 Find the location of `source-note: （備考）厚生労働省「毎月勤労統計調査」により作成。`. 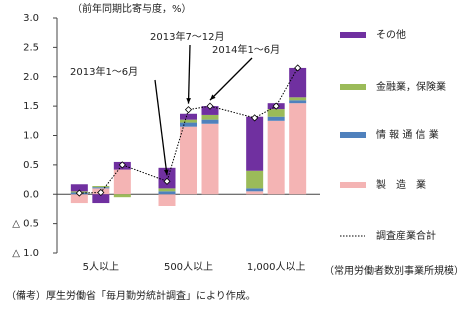

source-note: （備考）厚生労働省「毎月勤労統計調査」により作成。 is located at coordinates (131, 295).